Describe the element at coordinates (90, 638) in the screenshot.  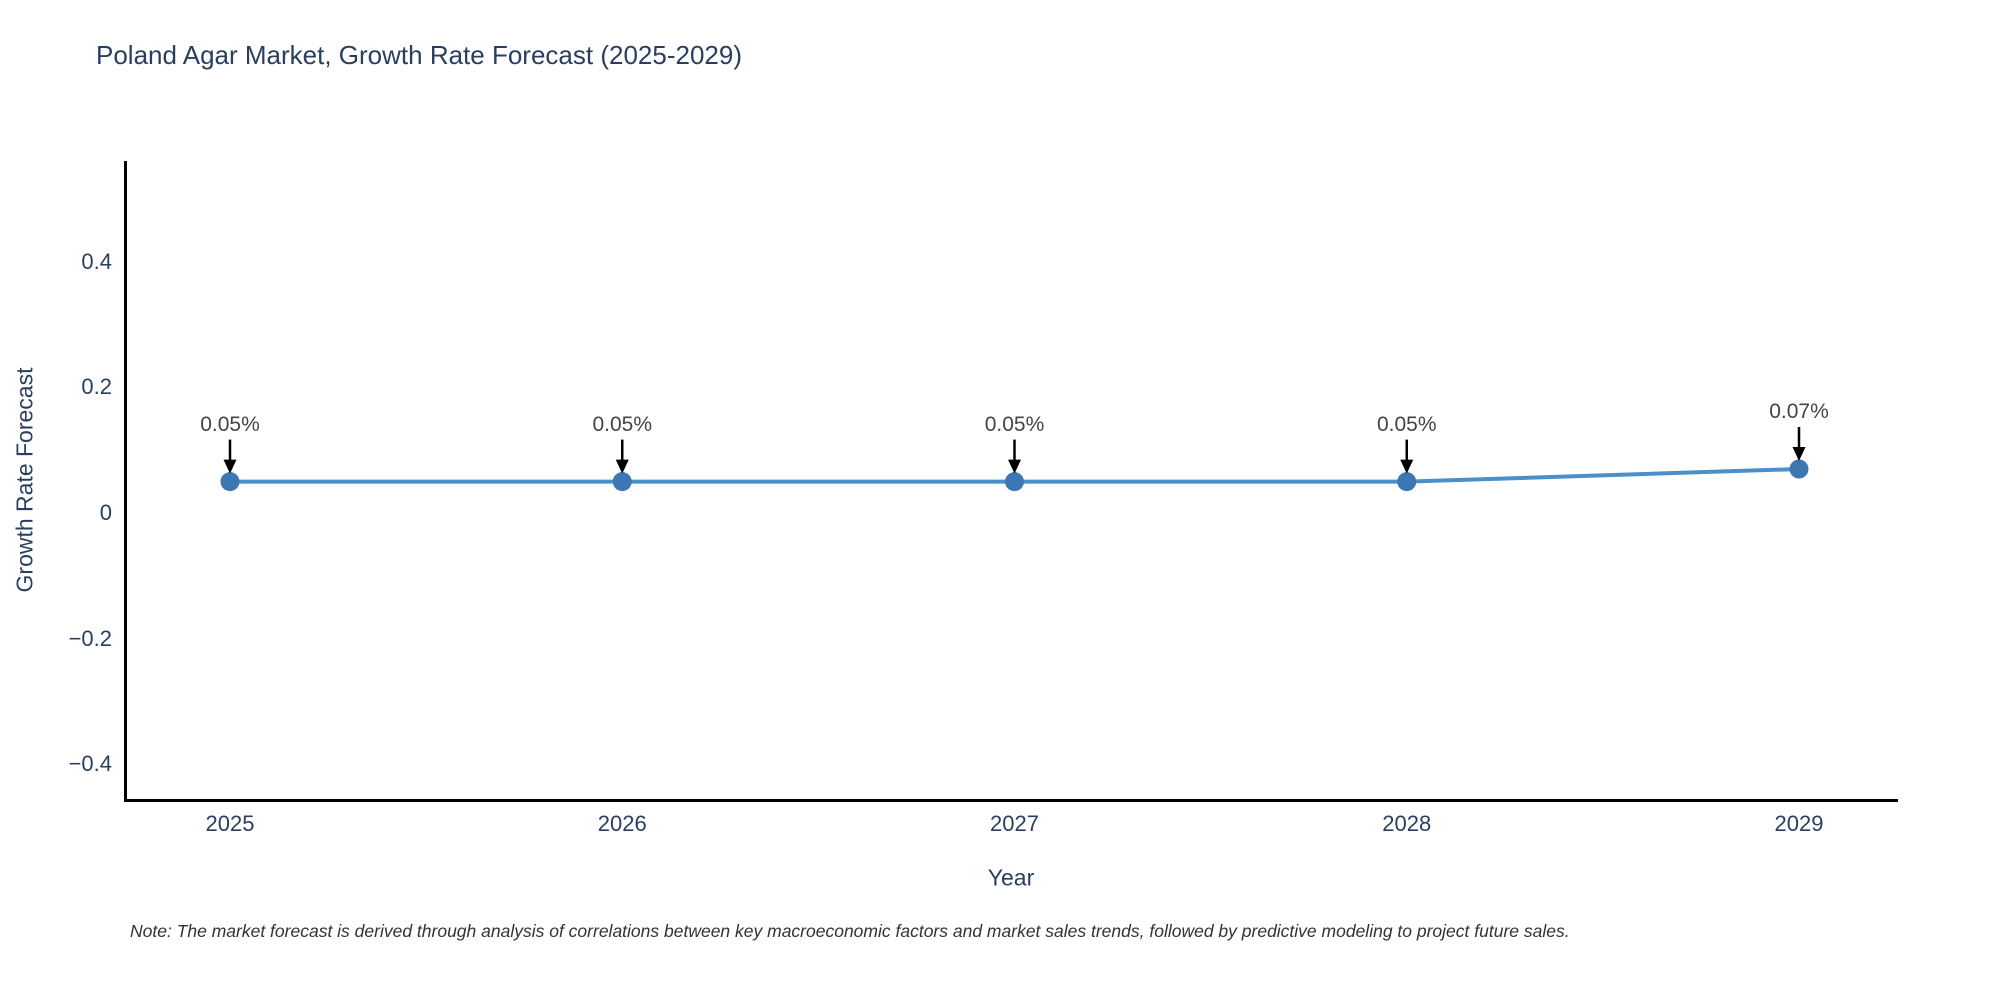
I see `y-tick-label: −0.2` at that location.